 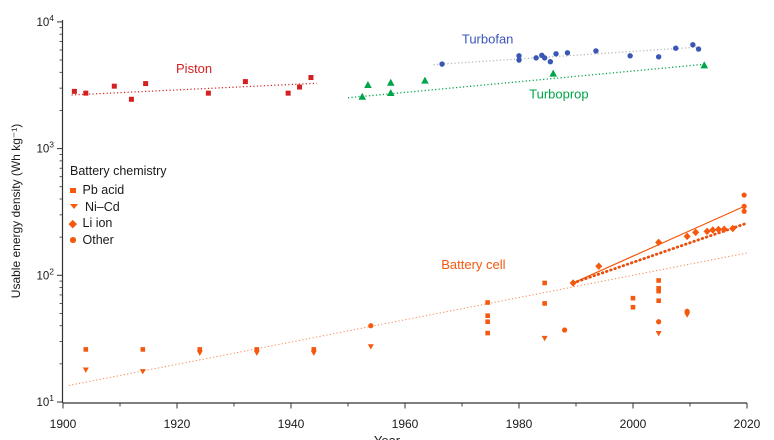 I want to click on label-battery-cell: Battery cell, so click(x=473, y=264).